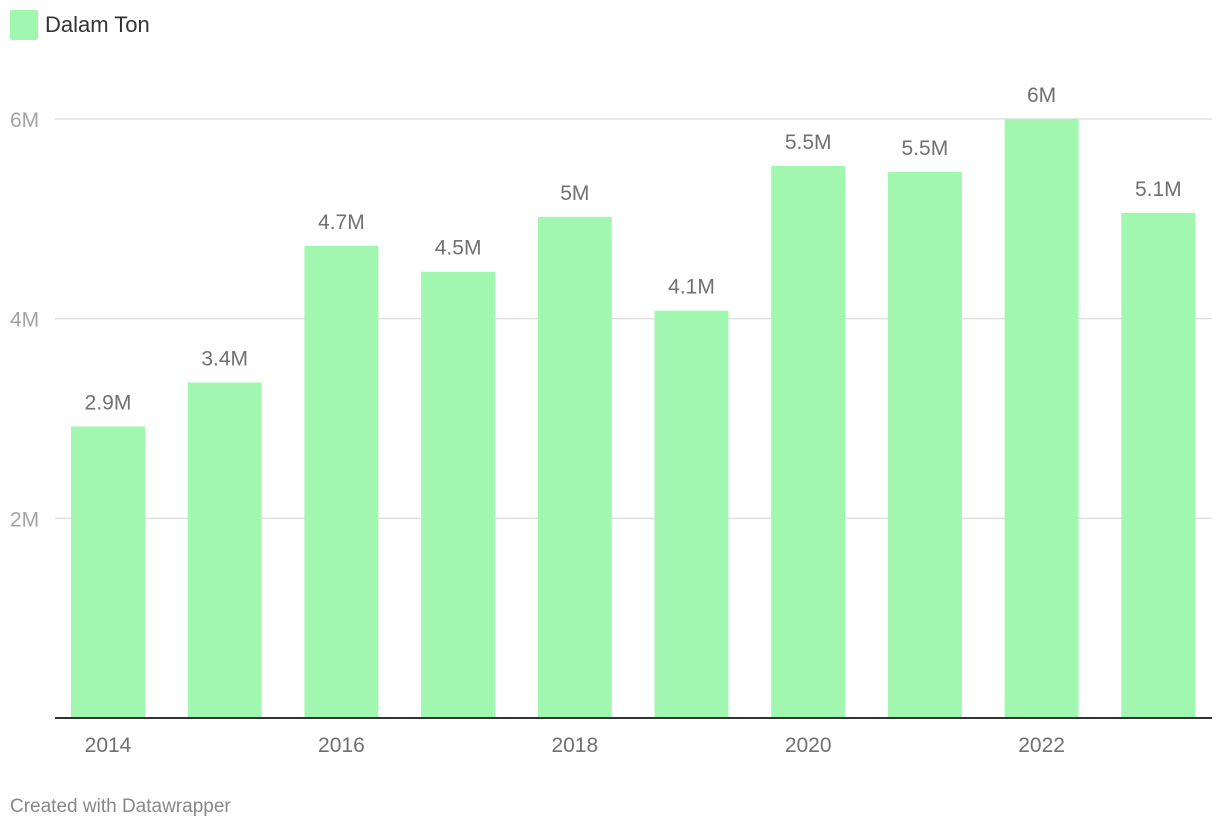 The image size is (1220, 834). I want to click on legend-label: Dalam Ton, so click(97, 24).